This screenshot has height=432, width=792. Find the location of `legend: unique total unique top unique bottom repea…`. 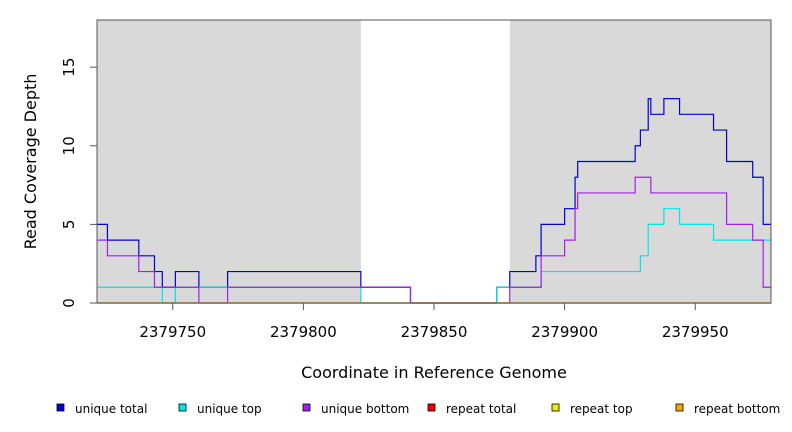

legend: unique total unique top unique bottom repea… is located at coordinates (418, 409).